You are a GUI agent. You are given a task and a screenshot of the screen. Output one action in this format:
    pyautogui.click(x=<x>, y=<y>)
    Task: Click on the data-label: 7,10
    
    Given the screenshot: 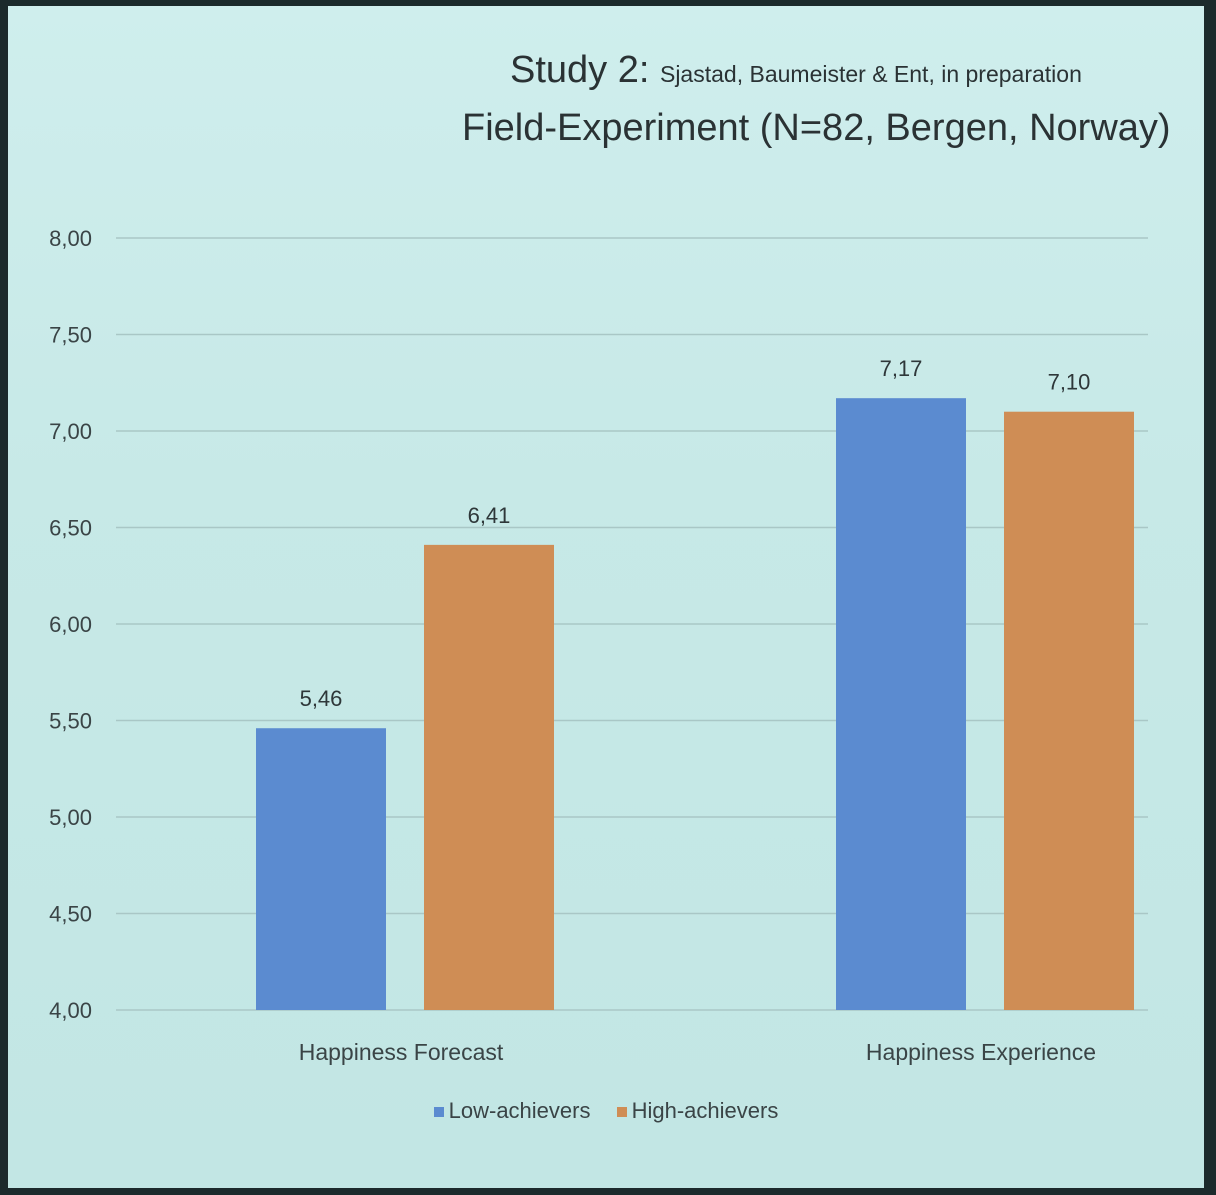 What is the action you would take?
    pyautogui.click(x=1069, y=382)
    